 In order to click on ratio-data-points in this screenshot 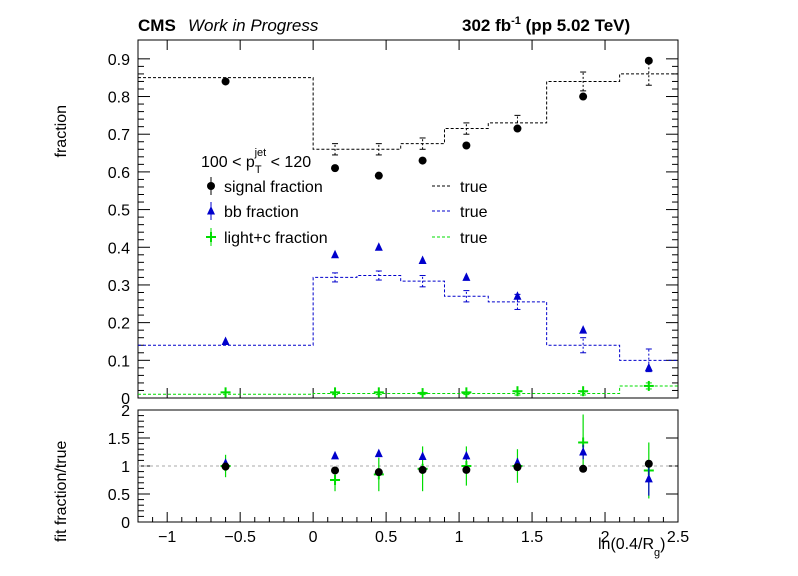, I will do `click(437, 456)`.